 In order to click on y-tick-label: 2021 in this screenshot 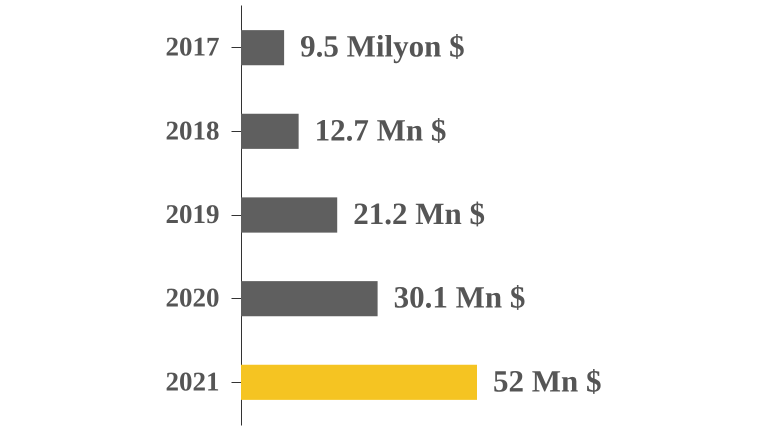, I will do `click(193, 381)`.